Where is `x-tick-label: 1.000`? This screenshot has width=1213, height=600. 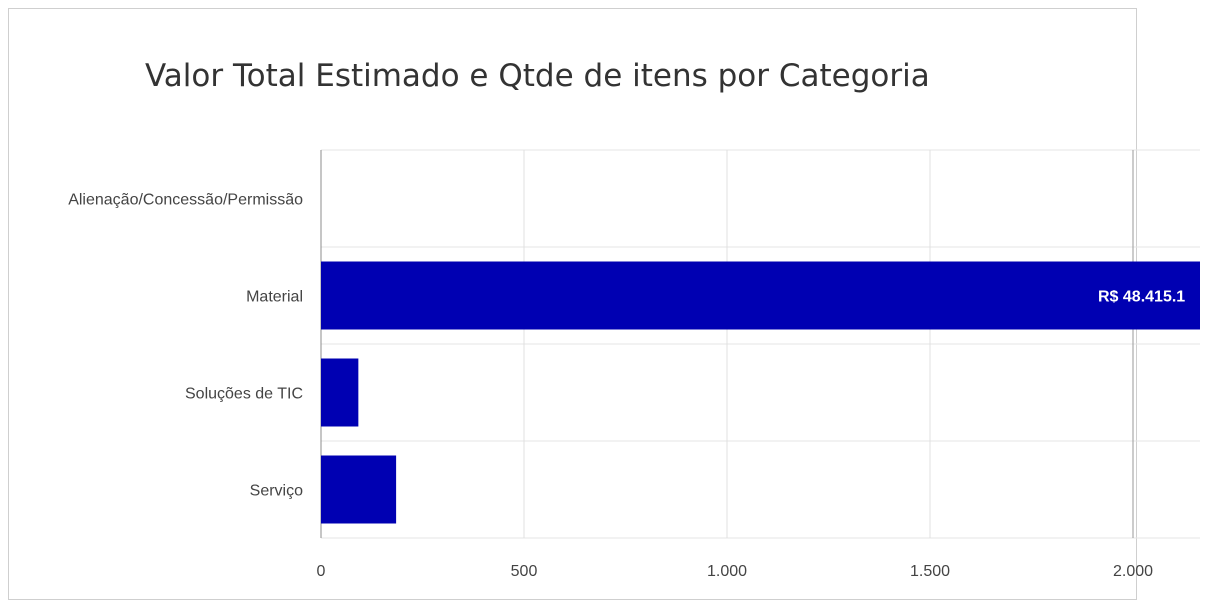 x-tick-label: 1.000 is located at coordinates (727, 571).